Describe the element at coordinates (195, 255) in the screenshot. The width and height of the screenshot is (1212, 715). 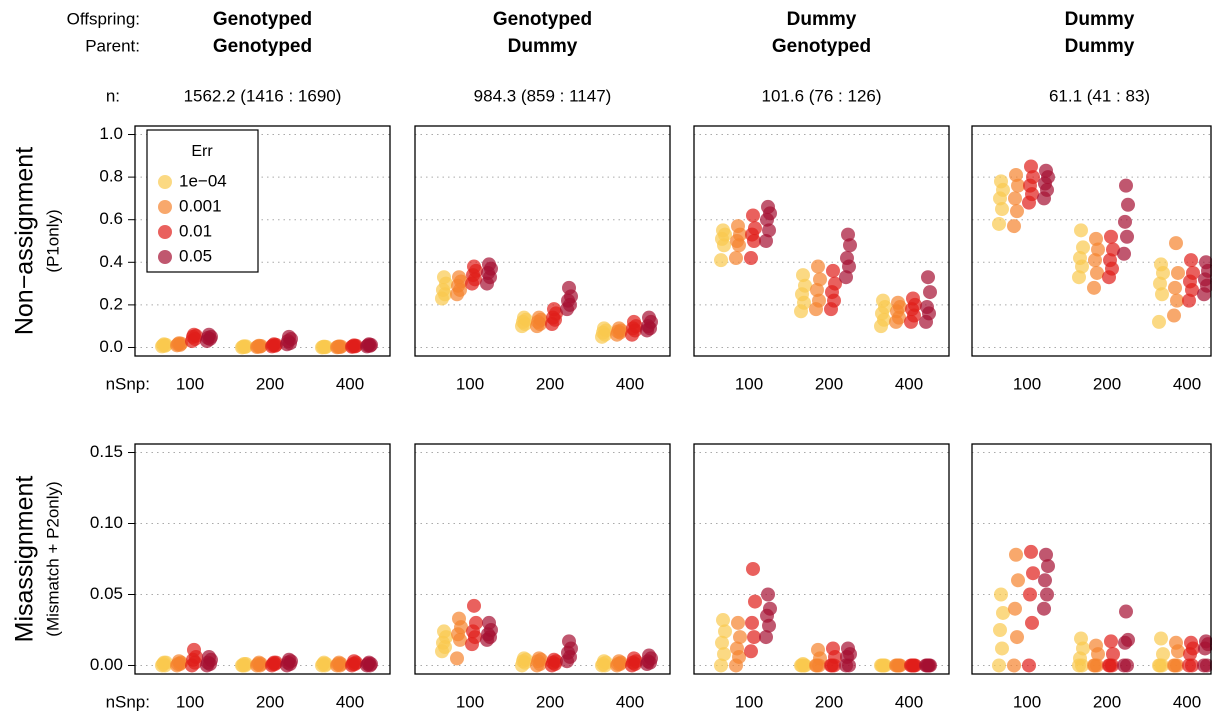
I see `legend-label: 0.05` at that location.